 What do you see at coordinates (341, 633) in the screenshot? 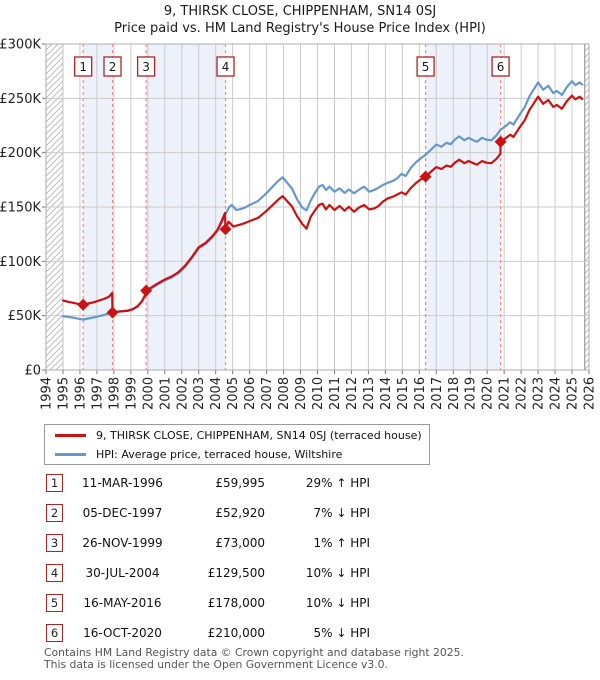
I see `sale-vs-hpi-6: 5% ↓ HPI` at bounding box center [341, 633].